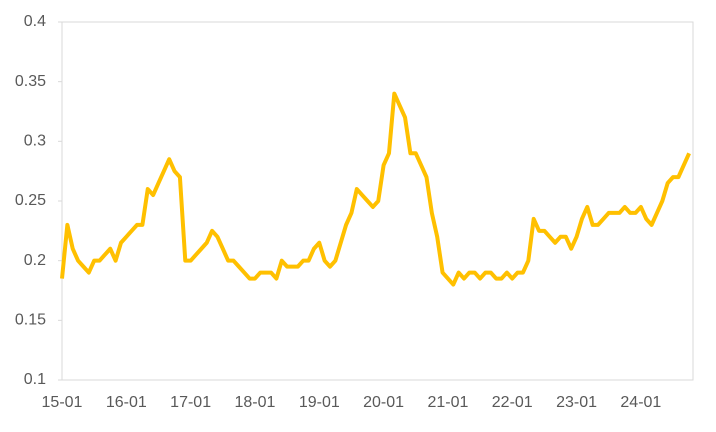 This screenshot has height=432, width=716. I want to click on y-tick-label: 0.4, so click(35, 21).